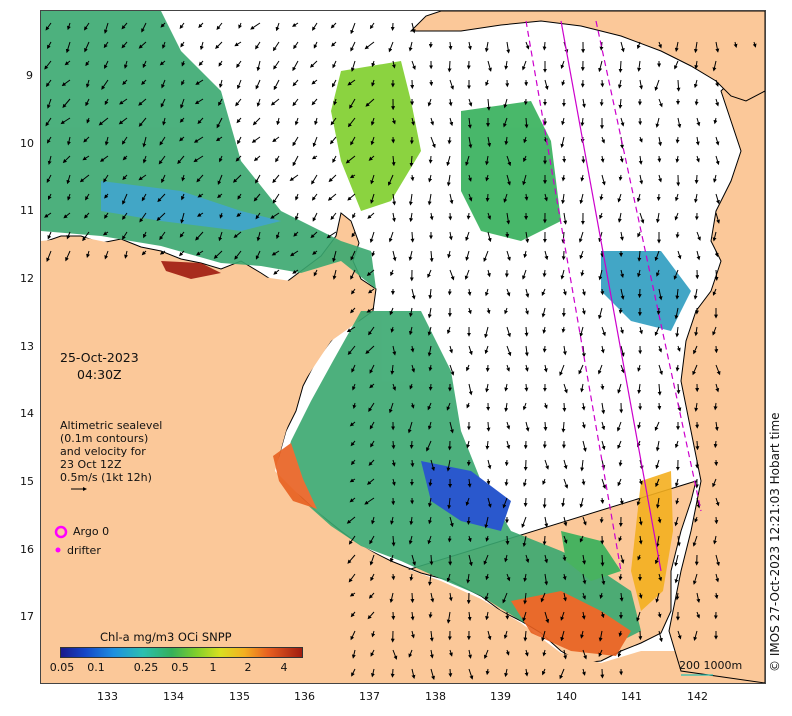 Image resolution: width=792 pixels, height=716 pixels. I want to click on argo-float-marker, so click(61, 532).